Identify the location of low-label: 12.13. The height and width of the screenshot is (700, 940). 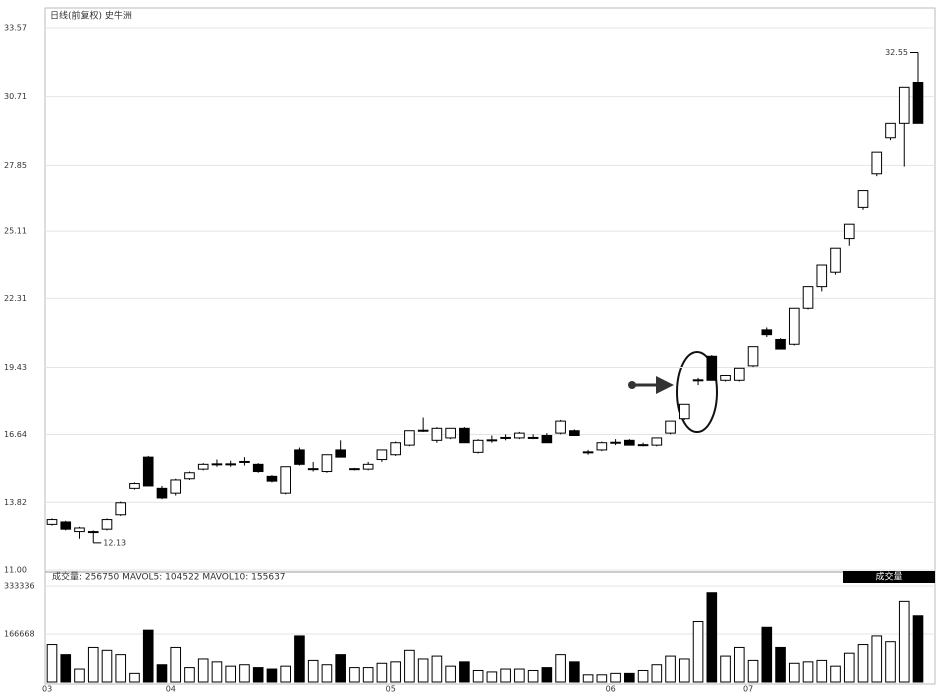
(114, 542).